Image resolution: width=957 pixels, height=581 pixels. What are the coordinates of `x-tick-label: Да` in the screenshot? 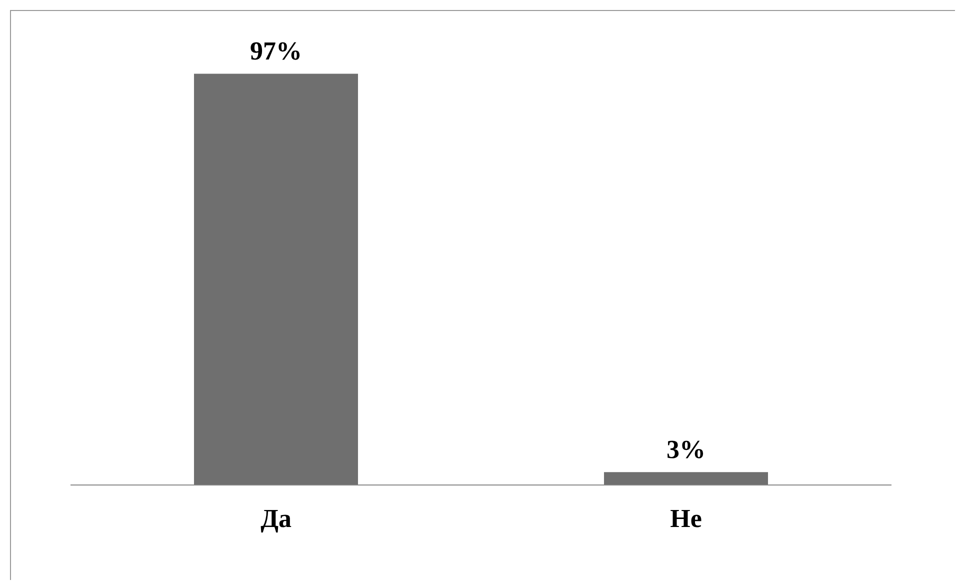 It's located at (276, 519).